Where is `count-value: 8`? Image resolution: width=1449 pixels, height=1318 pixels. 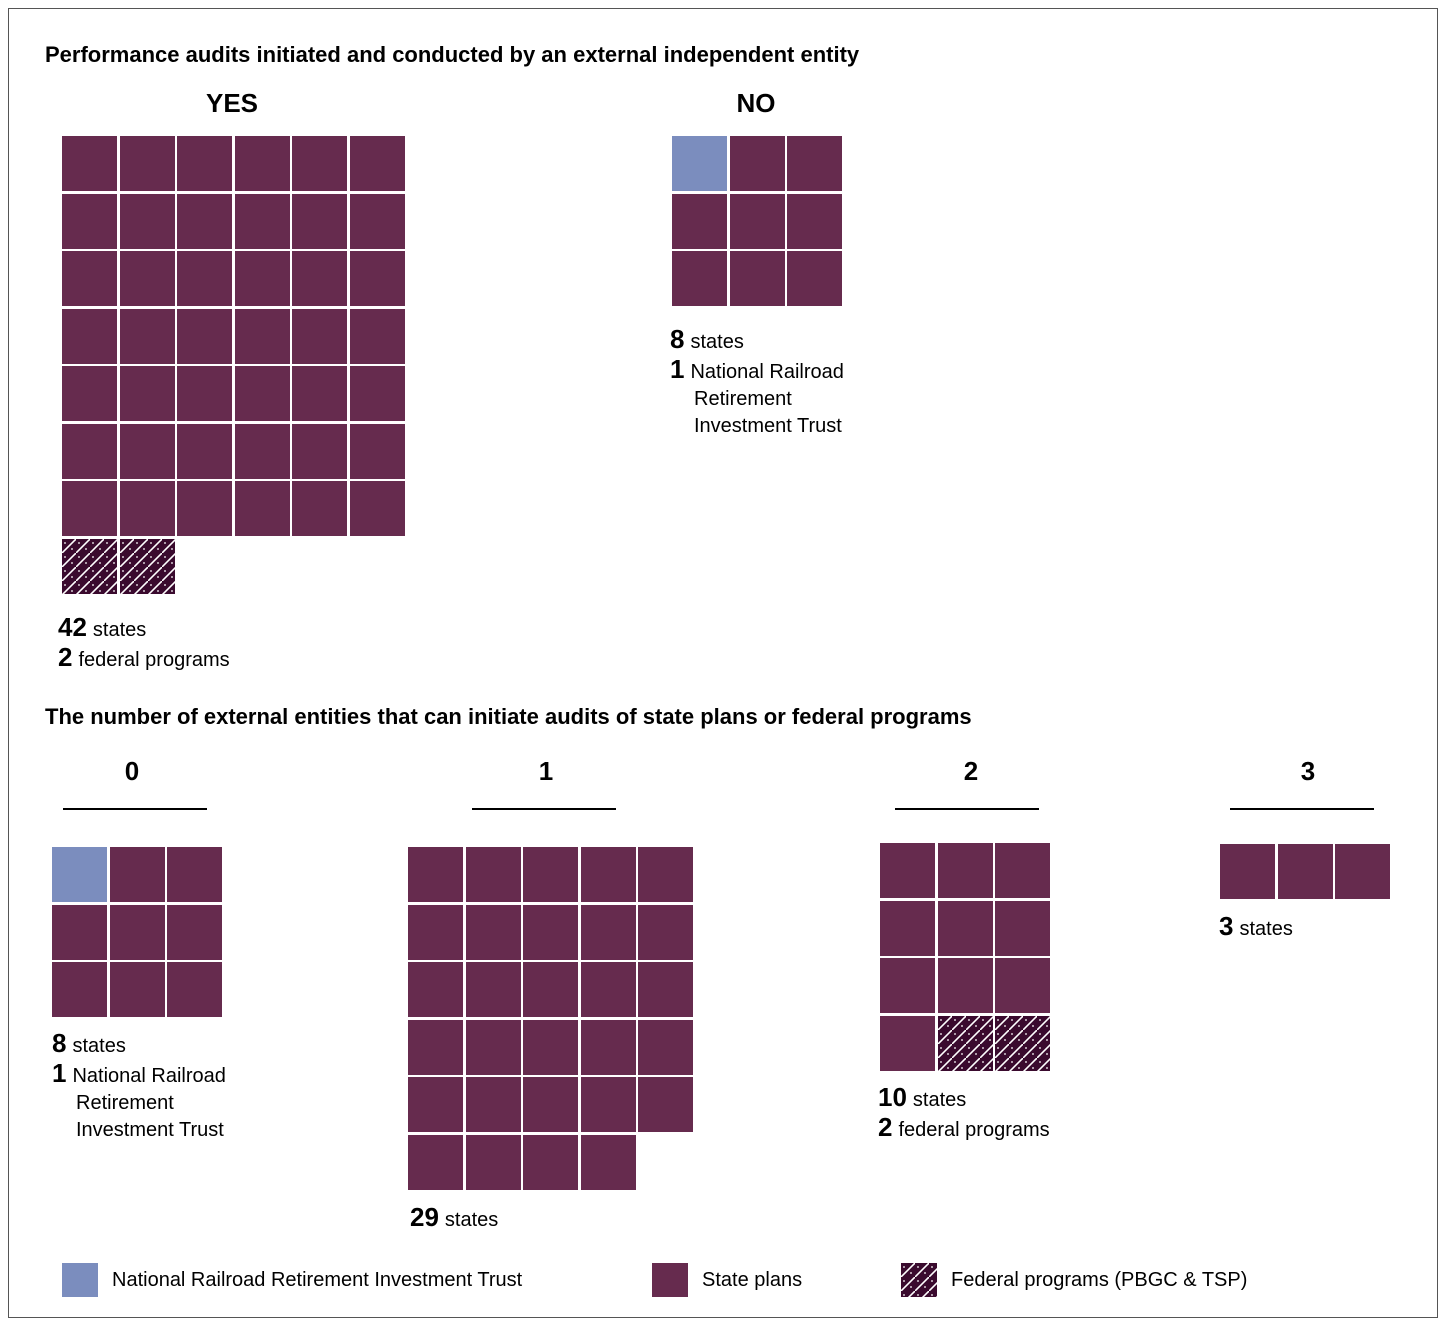
count-value: 8 is located at coordinates (59, 1043).